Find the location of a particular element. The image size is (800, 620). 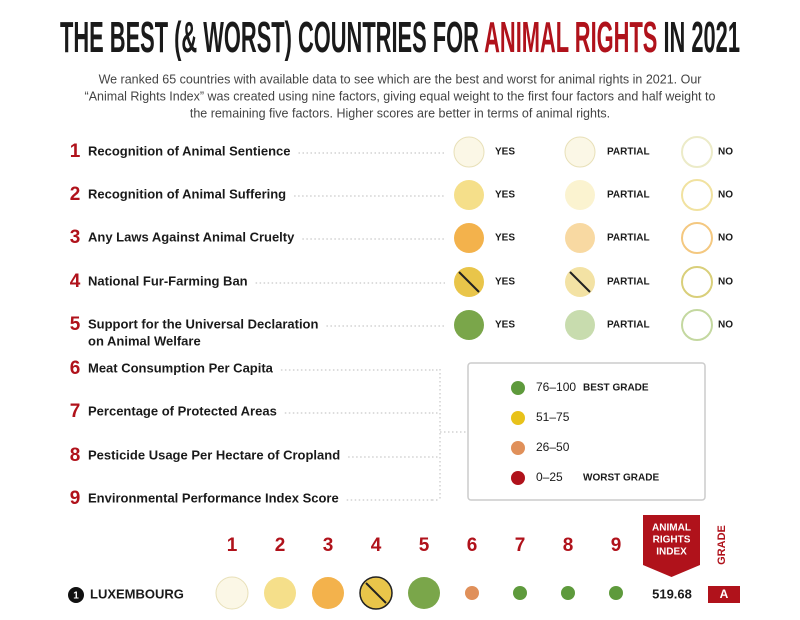

index-banner is located at coordinates (671, 540).